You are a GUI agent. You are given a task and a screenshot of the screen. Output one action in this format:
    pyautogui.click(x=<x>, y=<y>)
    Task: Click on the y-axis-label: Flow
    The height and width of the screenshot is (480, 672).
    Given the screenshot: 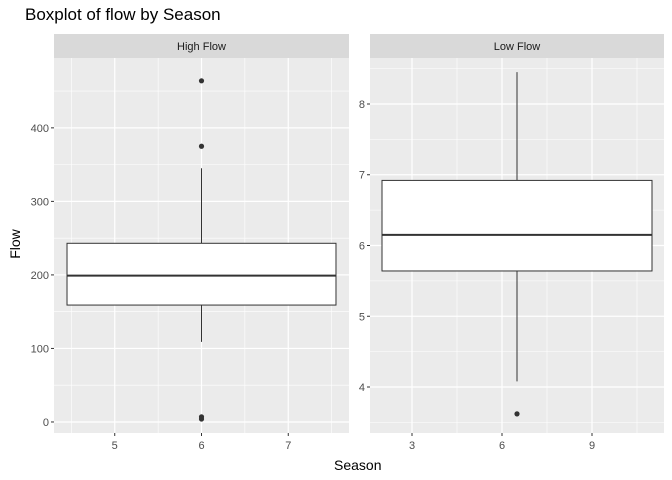 What is the action you would take?
    pyautogui.click(x=15, y=244)
    